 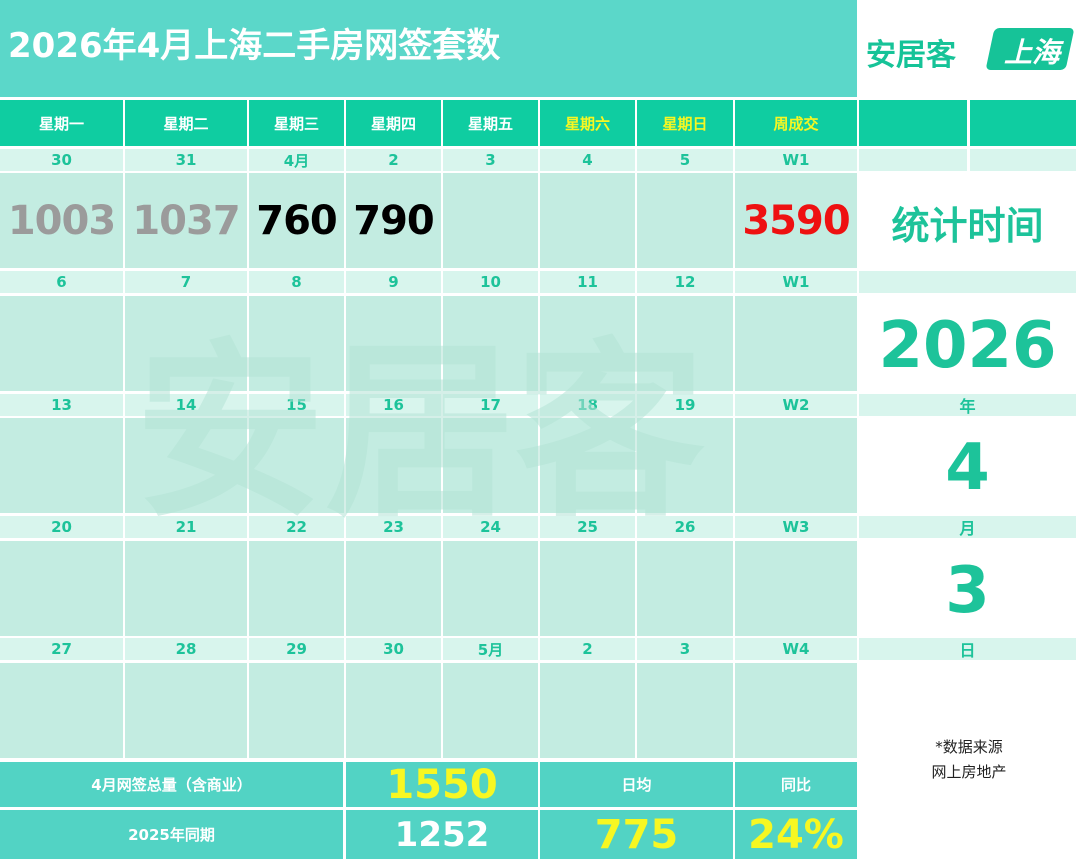 I want to click on day-number: 14, so click(x=186, y=405).